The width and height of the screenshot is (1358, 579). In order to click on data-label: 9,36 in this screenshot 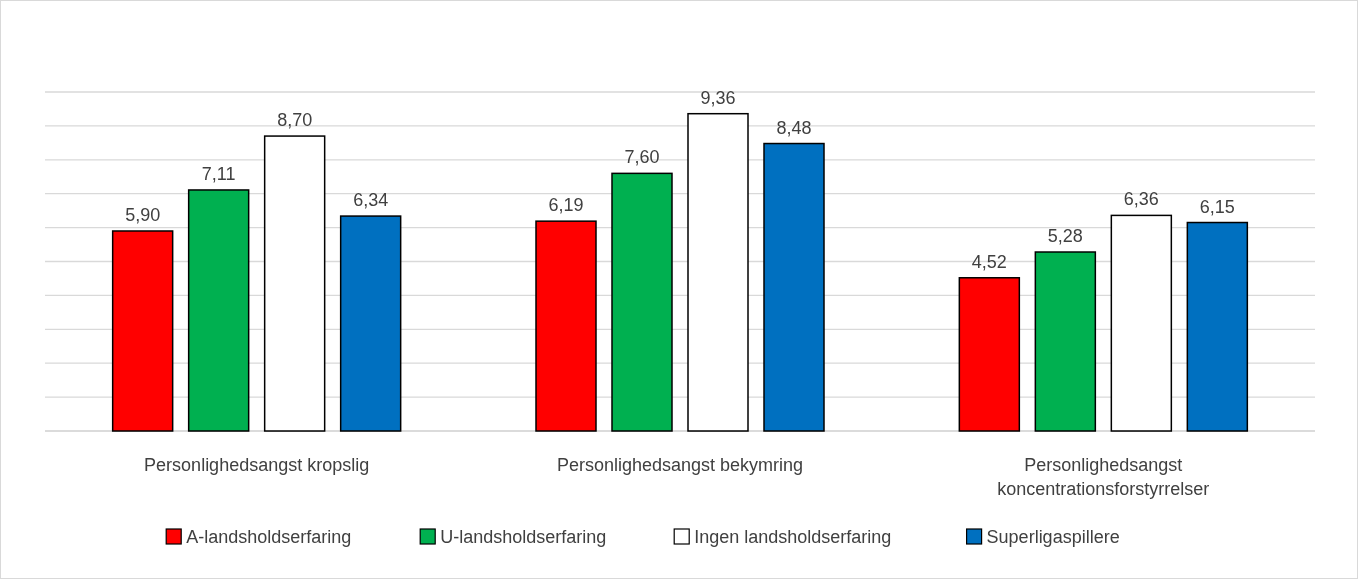, I will do `click(718, 97)`.